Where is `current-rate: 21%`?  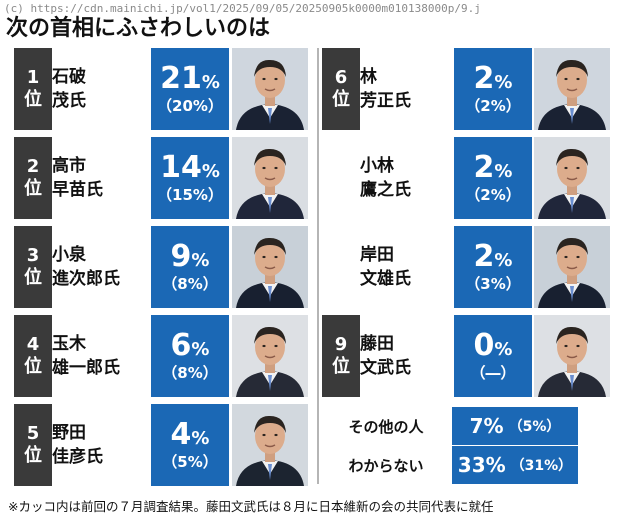
current-rate: 21% is located at coordinates (190, 78).